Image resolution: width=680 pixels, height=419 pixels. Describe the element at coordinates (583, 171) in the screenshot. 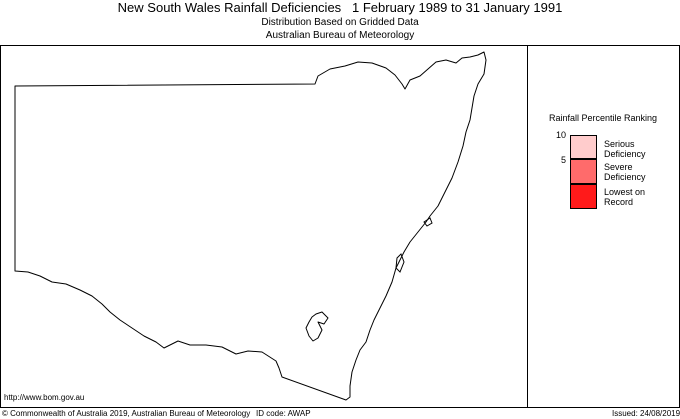

I see `legend-swatch-severe` at that location.